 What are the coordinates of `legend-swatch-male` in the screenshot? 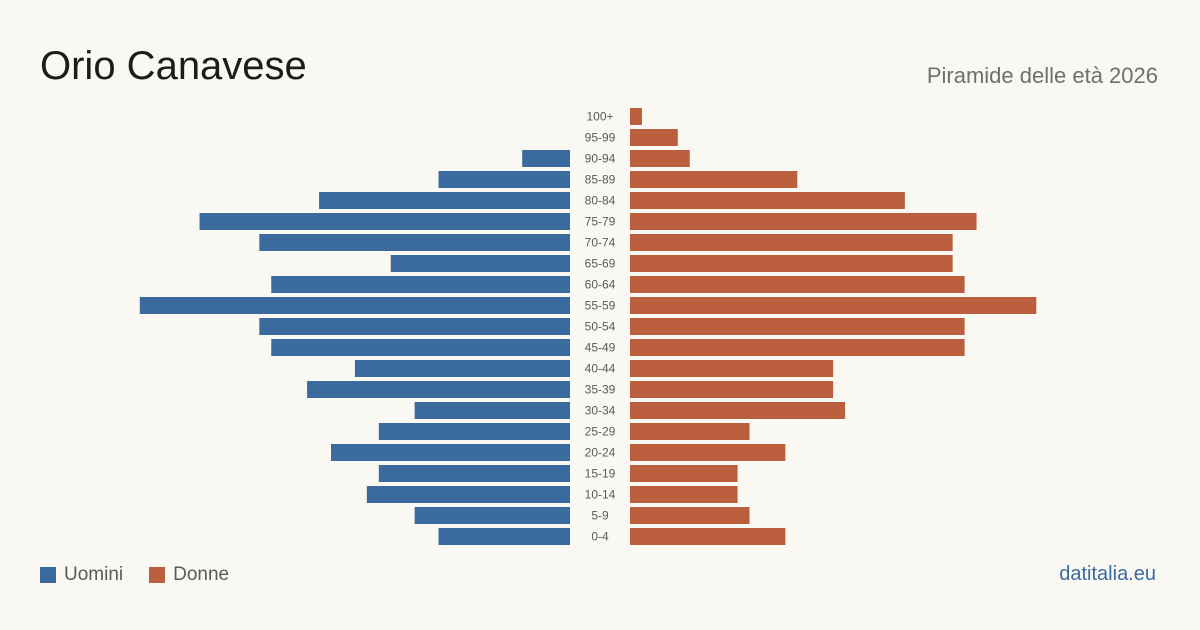 It's located at (48, 575).